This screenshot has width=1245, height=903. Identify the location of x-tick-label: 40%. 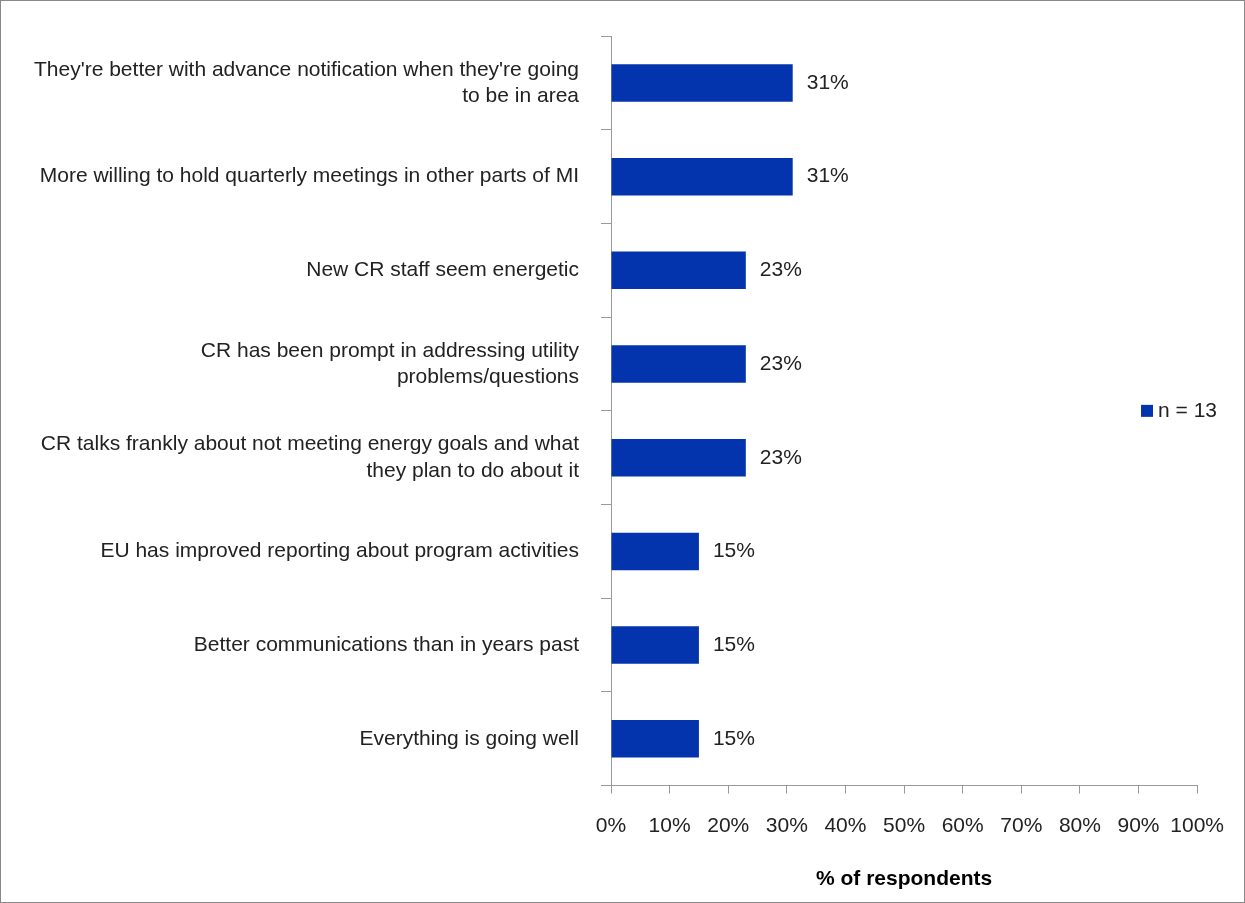
(845, 824).